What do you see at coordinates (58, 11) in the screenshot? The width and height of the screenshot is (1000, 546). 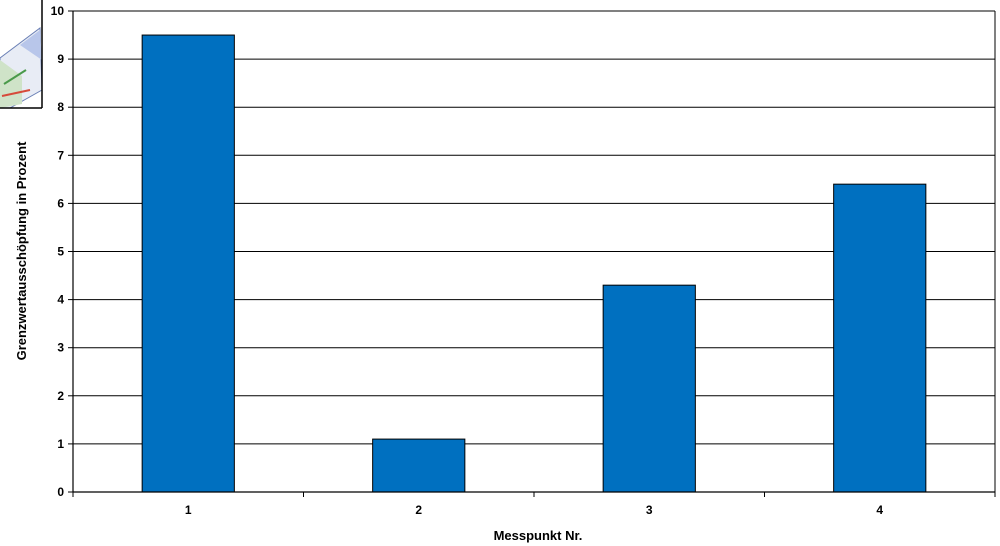 I see `y-tick-label-10: 10` at bounding box center [58, 11].